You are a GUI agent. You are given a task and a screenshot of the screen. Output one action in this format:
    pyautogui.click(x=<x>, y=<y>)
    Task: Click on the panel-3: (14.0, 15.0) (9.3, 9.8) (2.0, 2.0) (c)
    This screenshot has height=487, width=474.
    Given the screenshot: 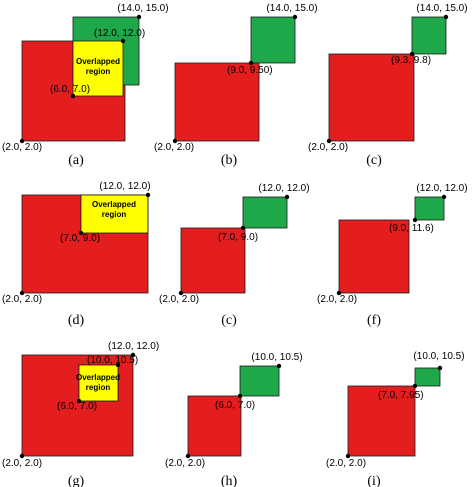 What is the action you would take?
    pyautogui.click(x=388, y=85)
    